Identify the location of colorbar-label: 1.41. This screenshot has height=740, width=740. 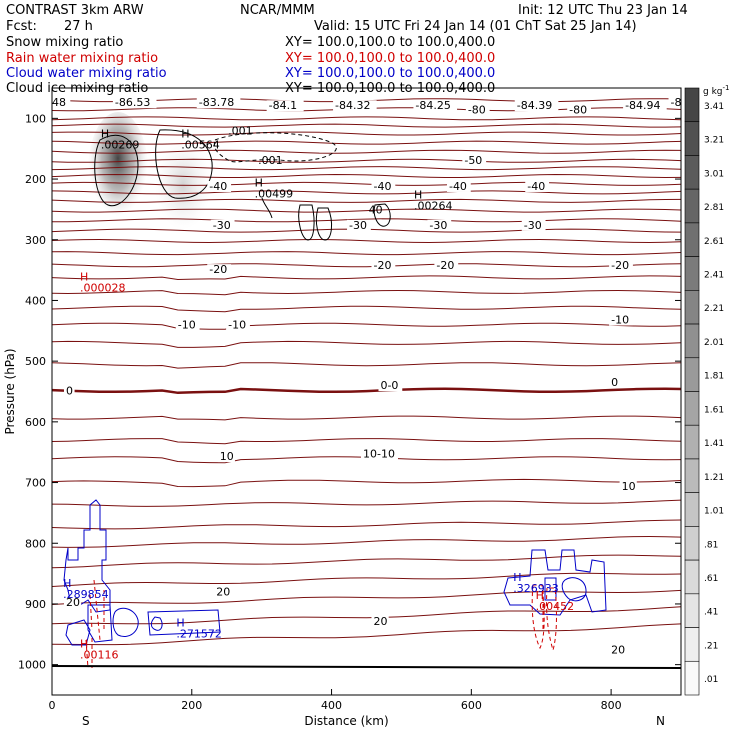
(714, 444).